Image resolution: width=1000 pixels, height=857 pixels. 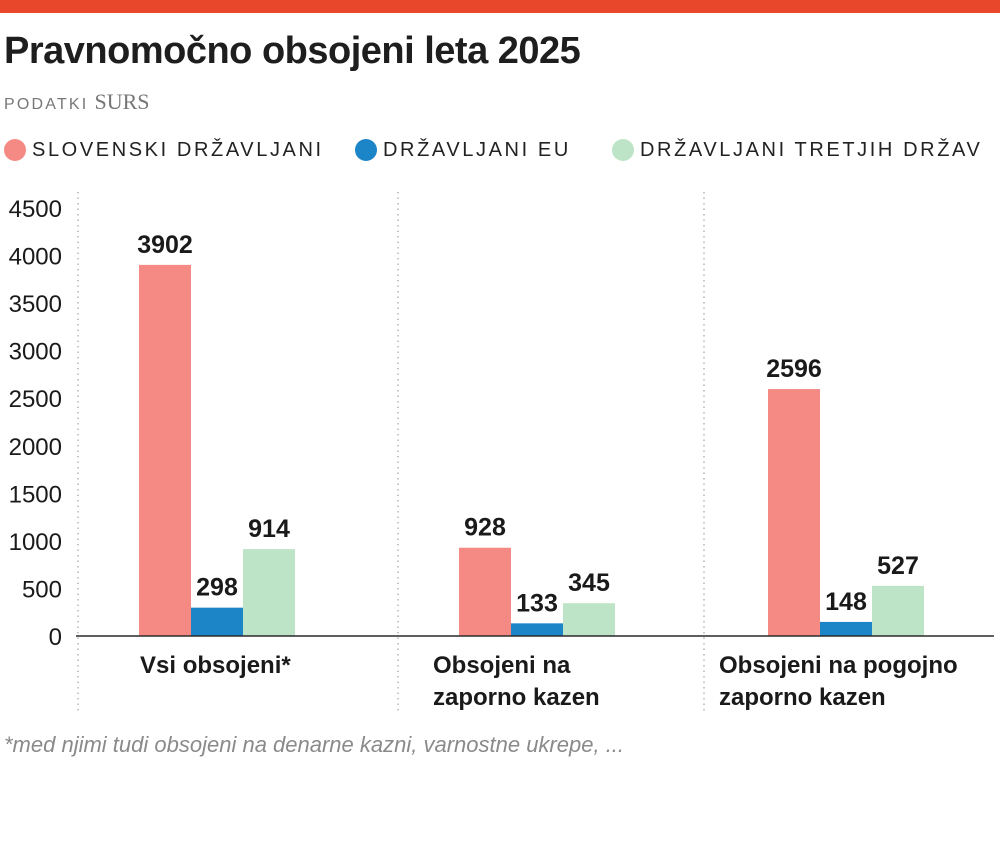 I want to click on value-label-1-1: 133, so click(x=537, y=603).